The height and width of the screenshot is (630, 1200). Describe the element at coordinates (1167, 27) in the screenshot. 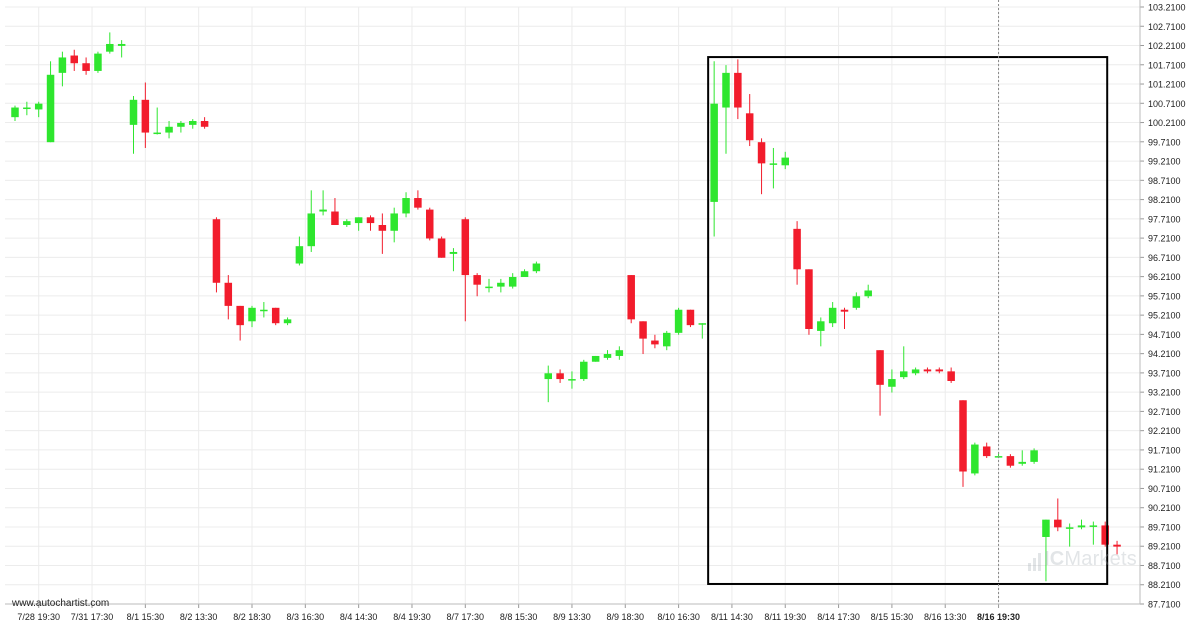

I see `y-tick-label: 102.7100` at that location.